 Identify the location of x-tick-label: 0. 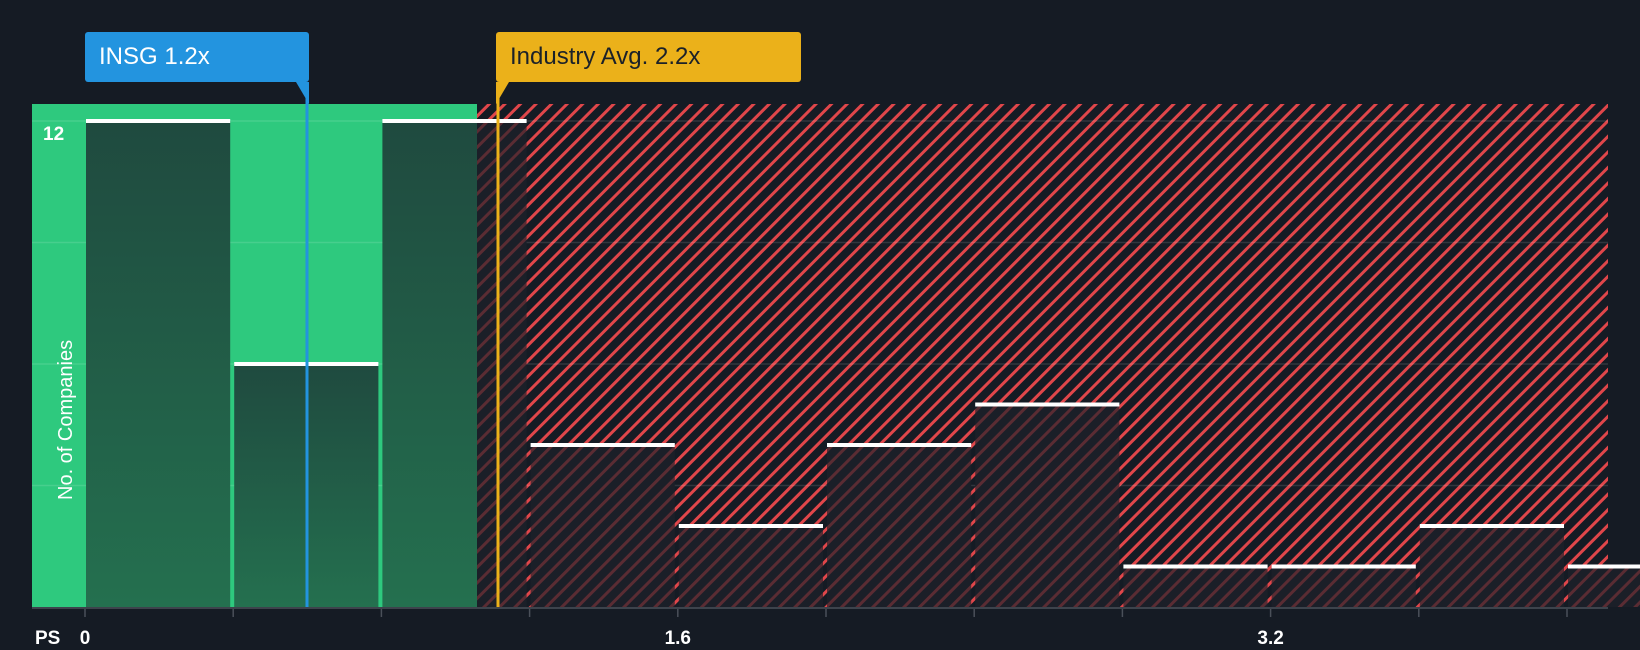
(85, 638).